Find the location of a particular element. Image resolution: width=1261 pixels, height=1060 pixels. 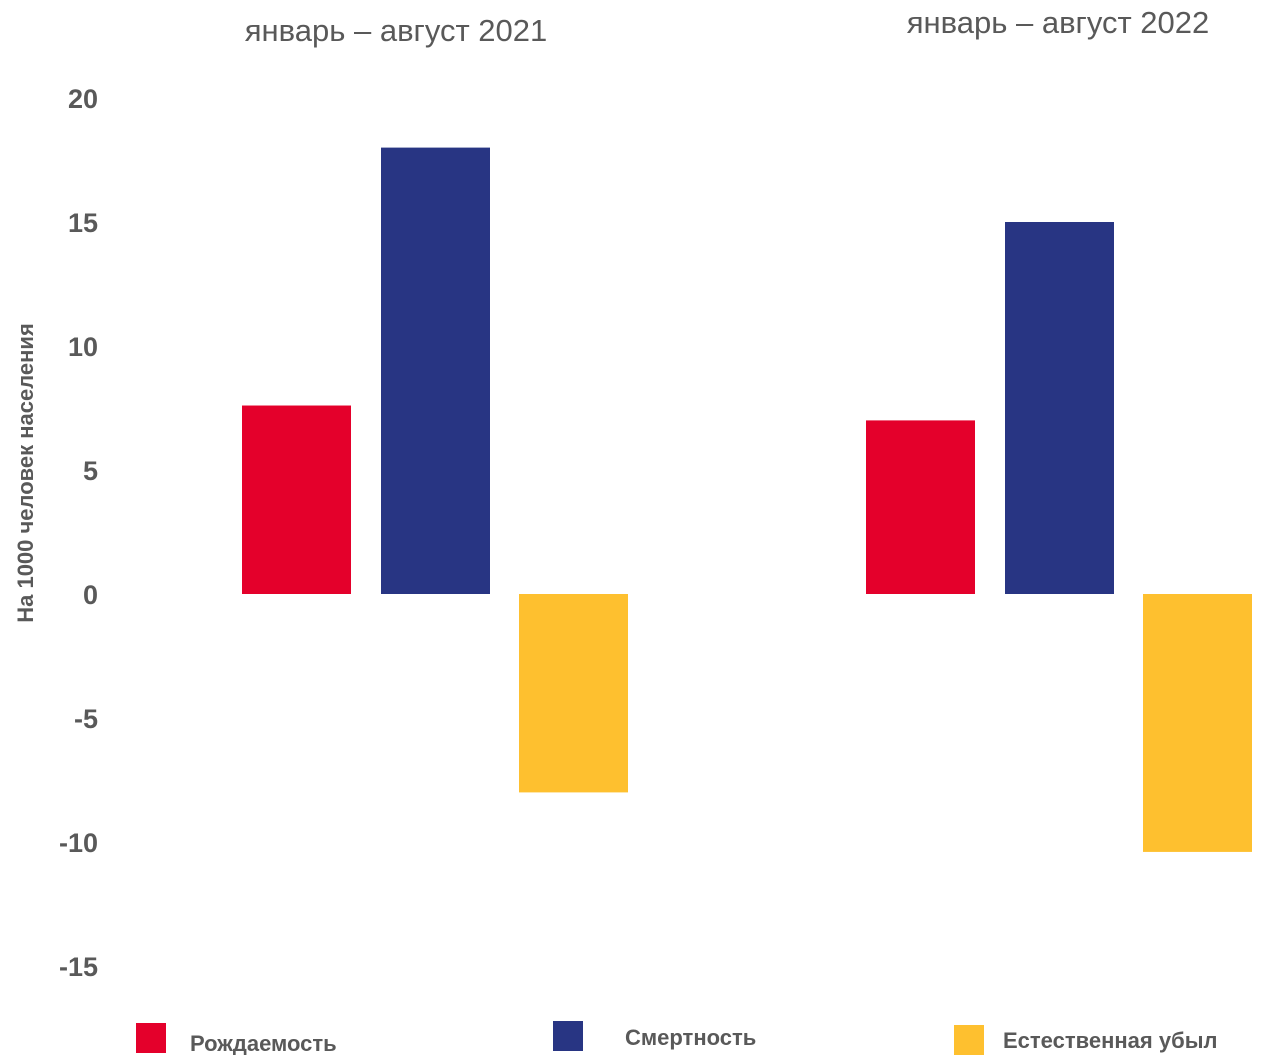

legend-label-3: Естественная убыл is located at coordinates (1110, 1040).